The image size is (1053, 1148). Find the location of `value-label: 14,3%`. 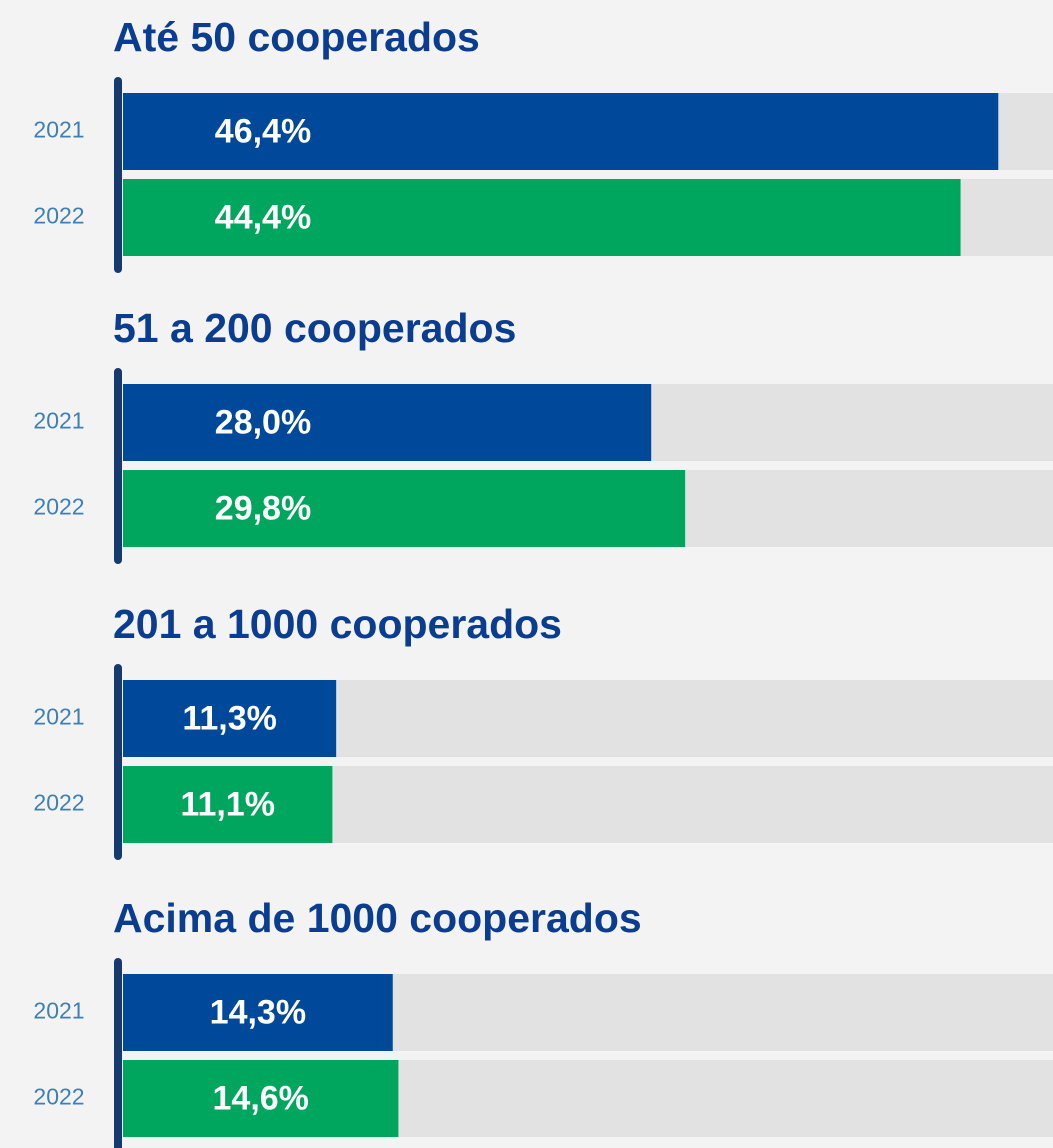

value-label: 14,3% is located at coordinates (258, 1012).